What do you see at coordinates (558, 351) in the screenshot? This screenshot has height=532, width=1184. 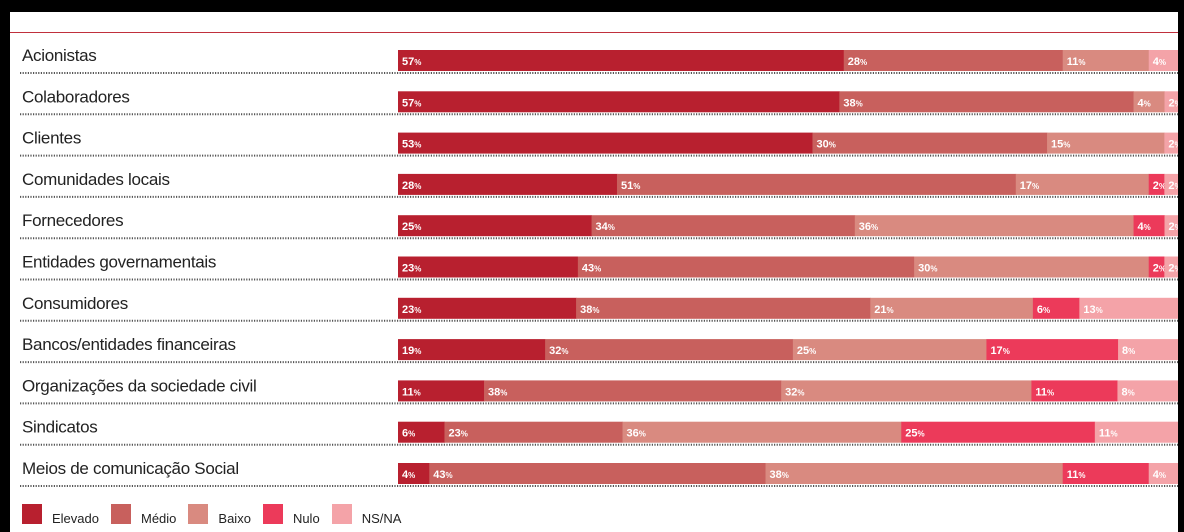 I see `data-label: 32%` at bounding box center [558, 351].